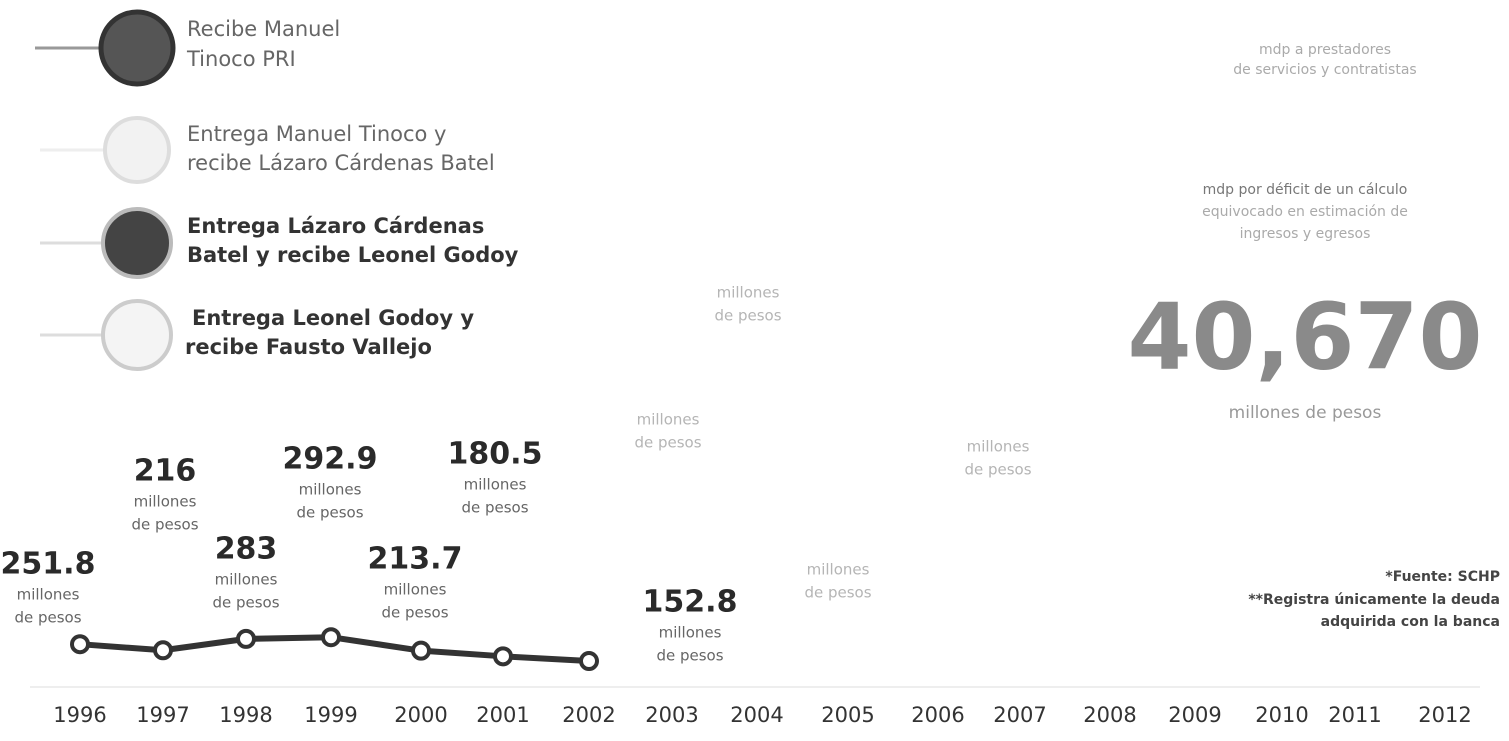 This screenshot has width=1509, height=741. Describe the element at coordinates (1305, 234) in the screenshot. I see `note-text: ingresos y egresos` at that location.